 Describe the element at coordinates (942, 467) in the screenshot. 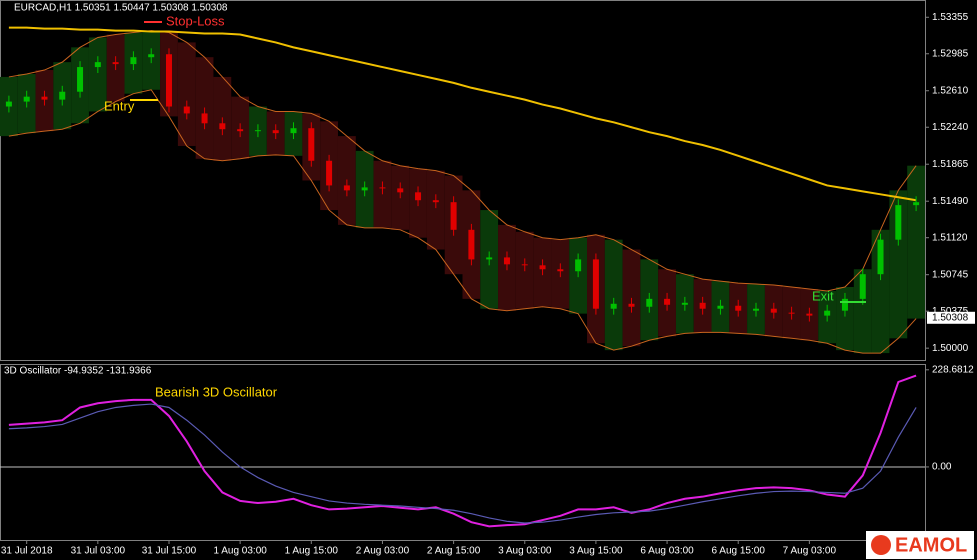

I see `y-tick-label: 0.00` at that location.